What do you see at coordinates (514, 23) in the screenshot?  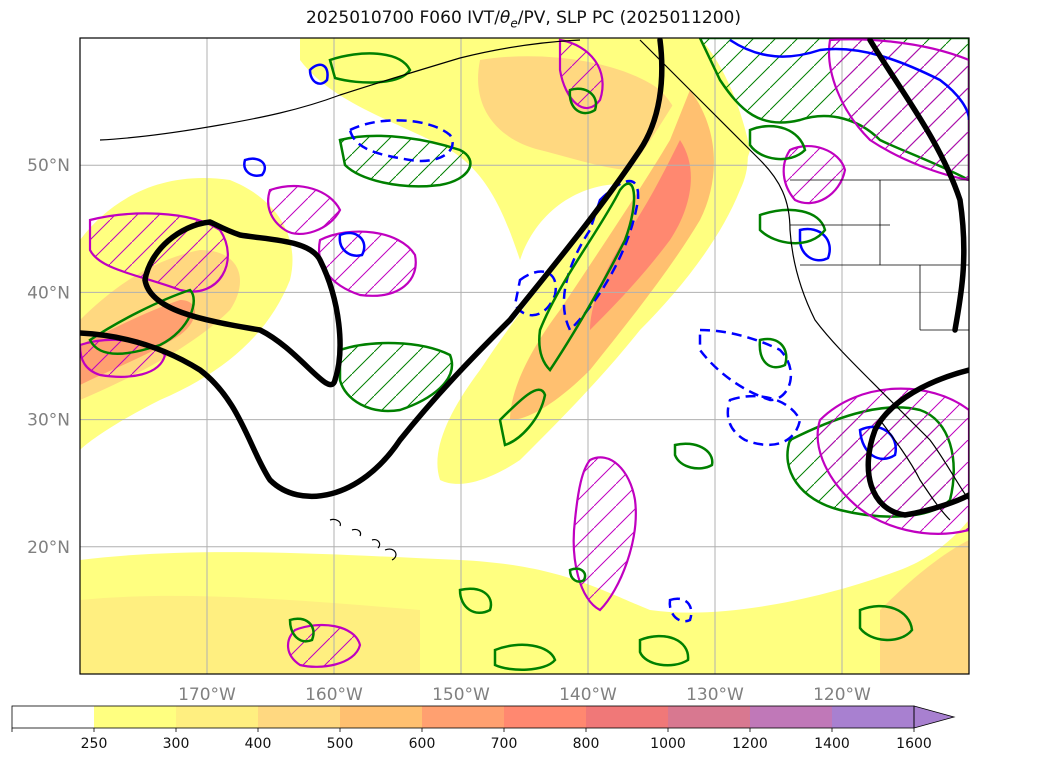 I see `title-subscript: e` at bounding box center [514, 23].